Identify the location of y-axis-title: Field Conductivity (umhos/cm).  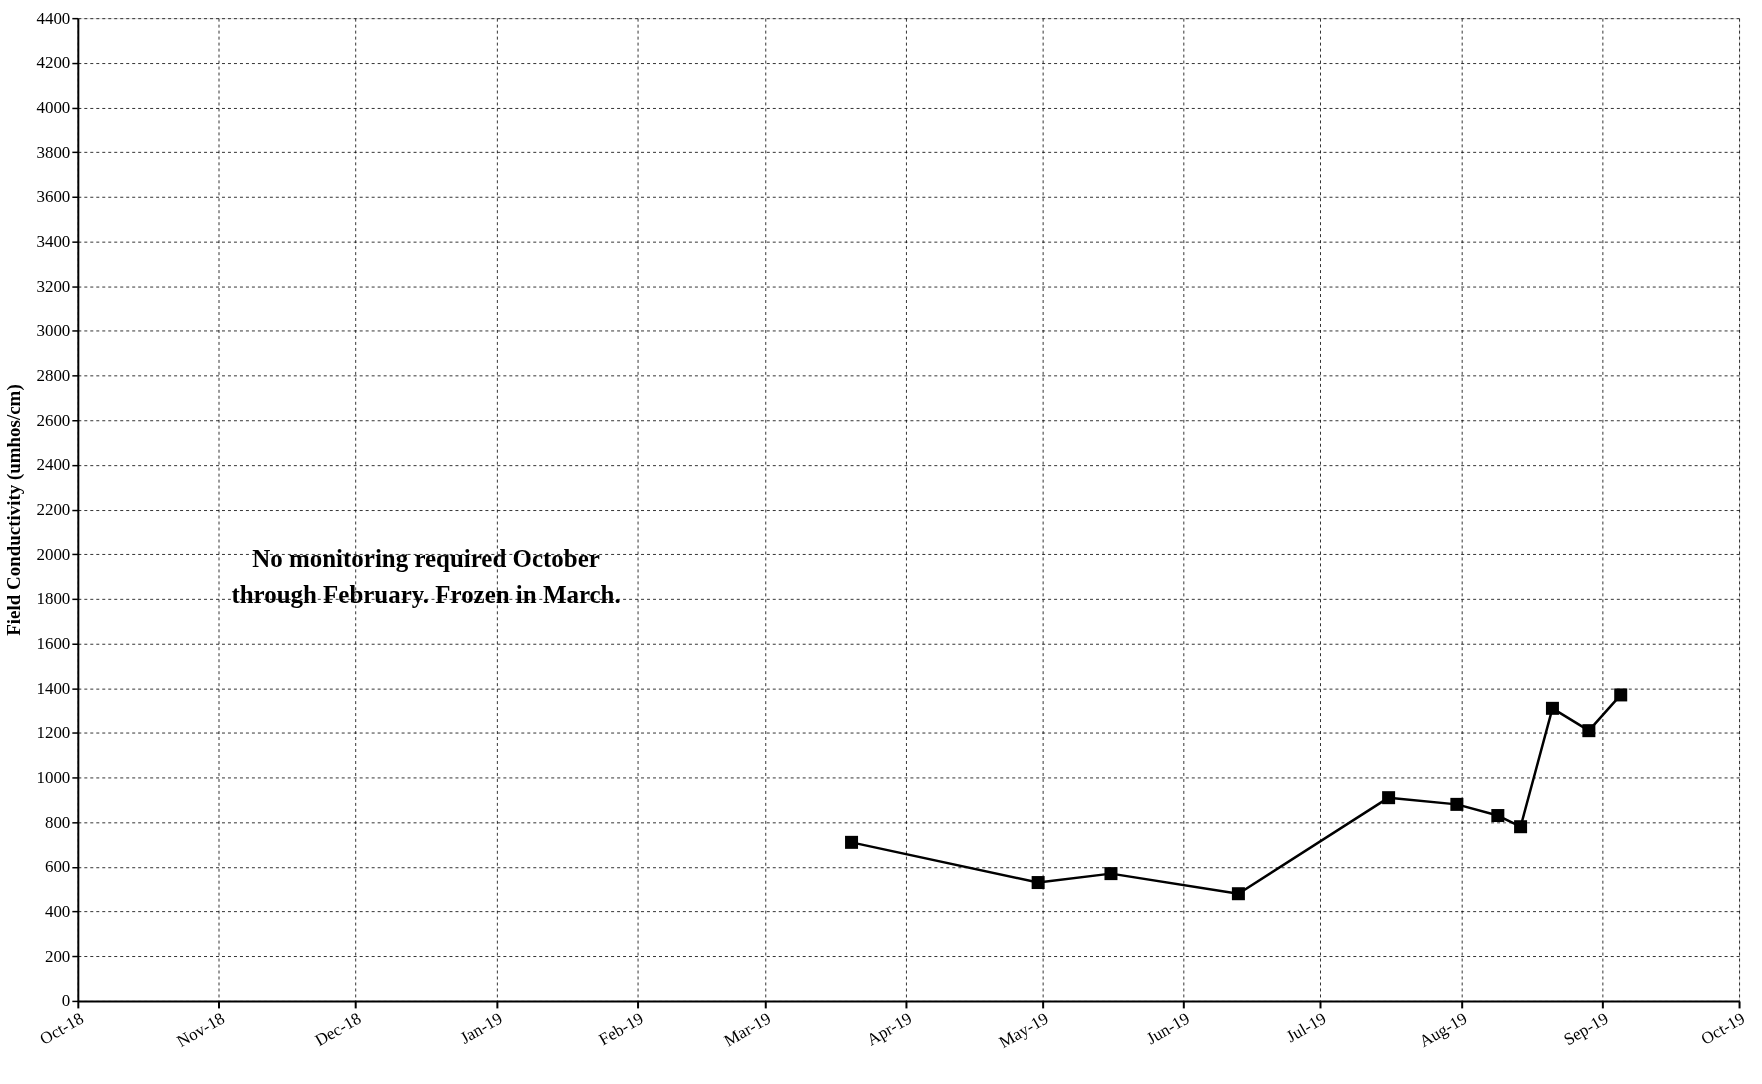
(14, 510).